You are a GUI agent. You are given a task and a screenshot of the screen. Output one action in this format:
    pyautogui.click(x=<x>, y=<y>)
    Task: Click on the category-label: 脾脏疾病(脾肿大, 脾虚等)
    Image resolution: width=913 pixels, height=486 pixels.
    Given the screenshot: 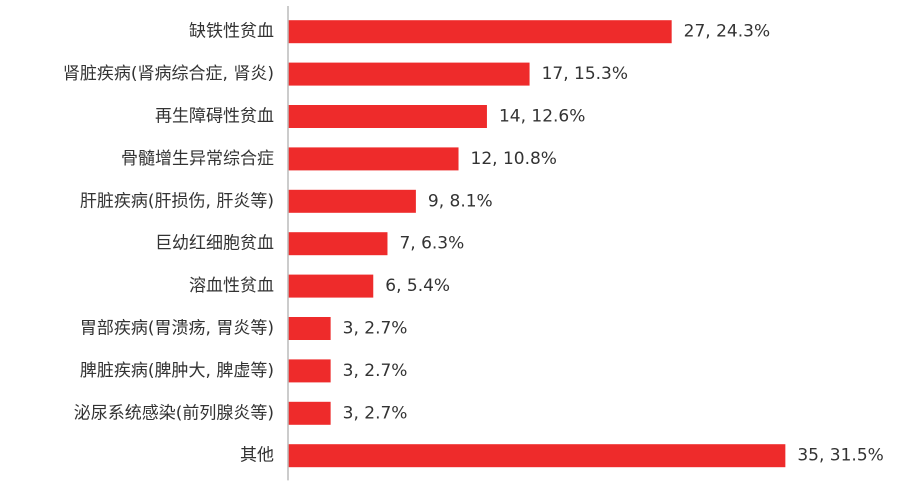 What is the action you would take?
    pyautogui.click(x=177, y=371)
    